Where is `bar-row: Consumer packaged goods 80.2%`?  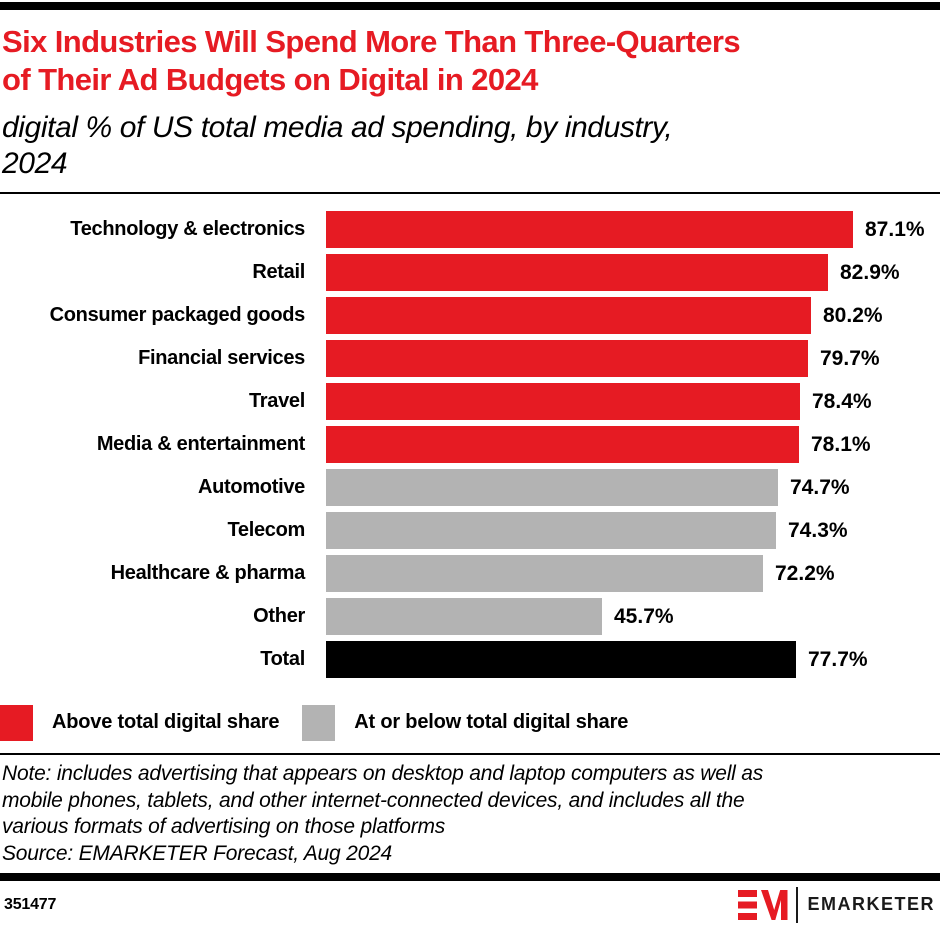
bar-row: Consumer packaged goods 80.2% is located at coordinates (470, 315).